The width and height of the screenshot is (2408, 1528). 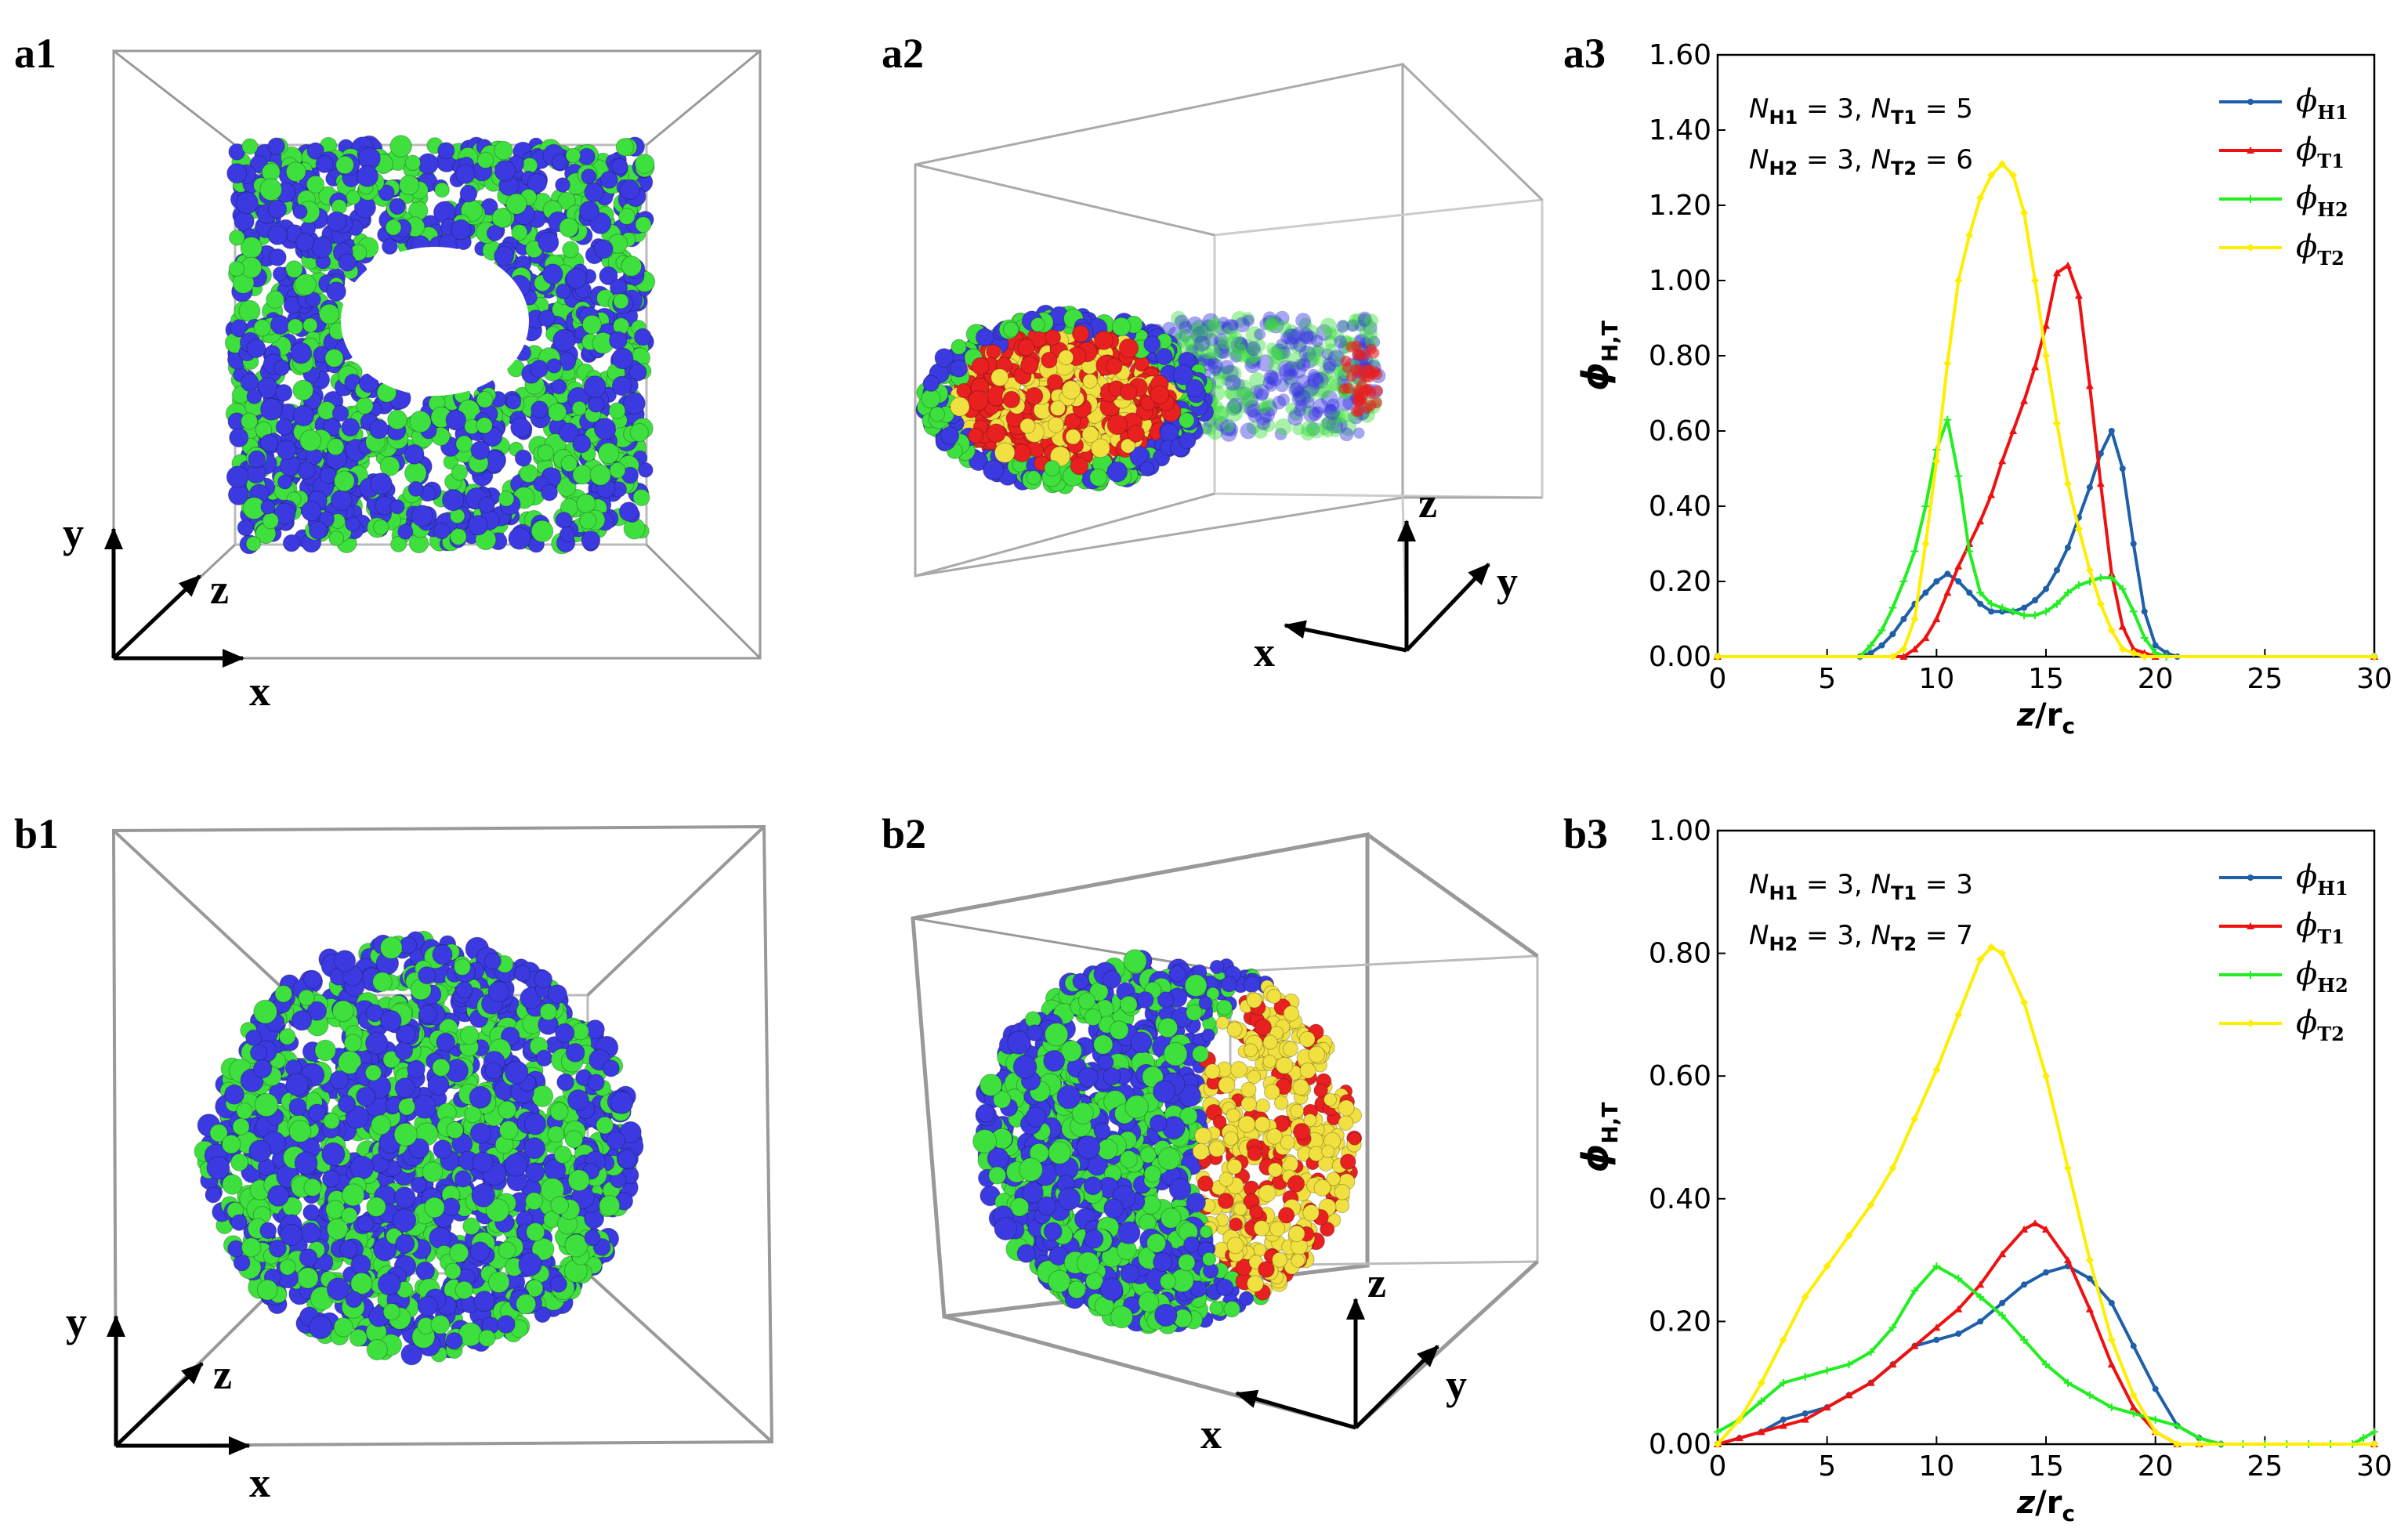 I want to click on panel-label-b3: b3, so click(x=1585, y=833).